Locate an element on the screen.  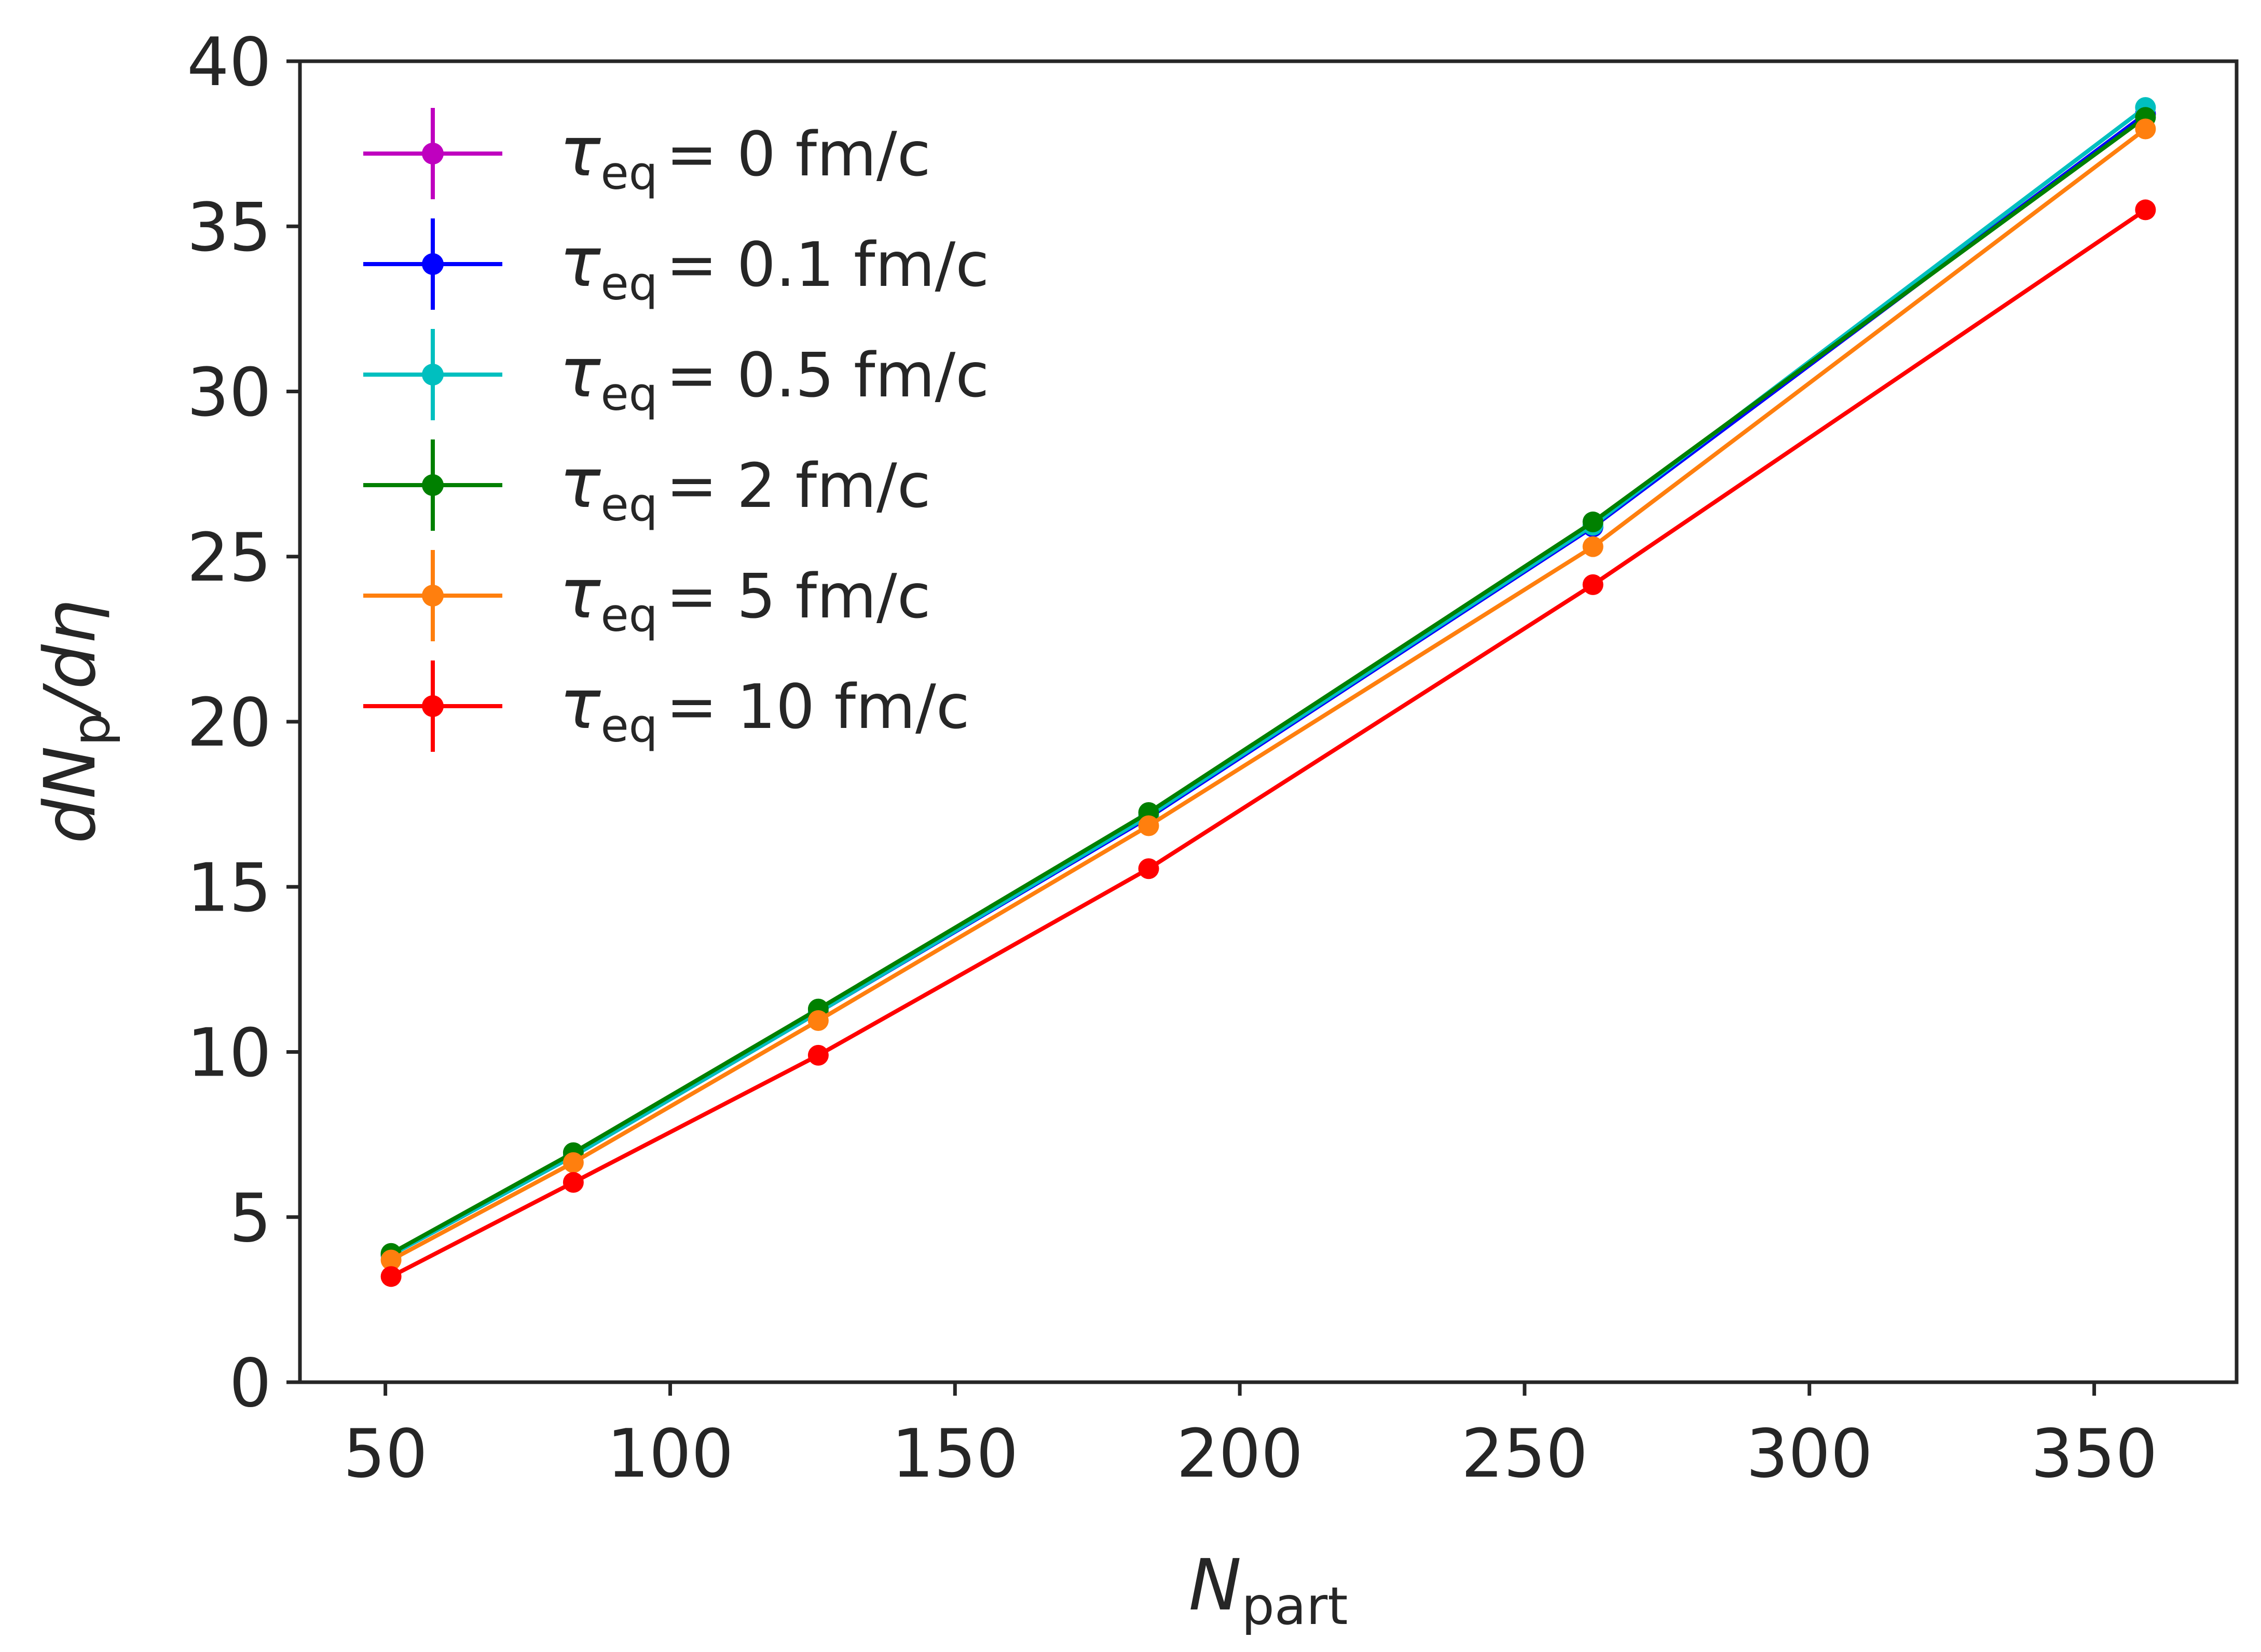
y-tick-label-3: 15 is located at coordinates (229, 888).